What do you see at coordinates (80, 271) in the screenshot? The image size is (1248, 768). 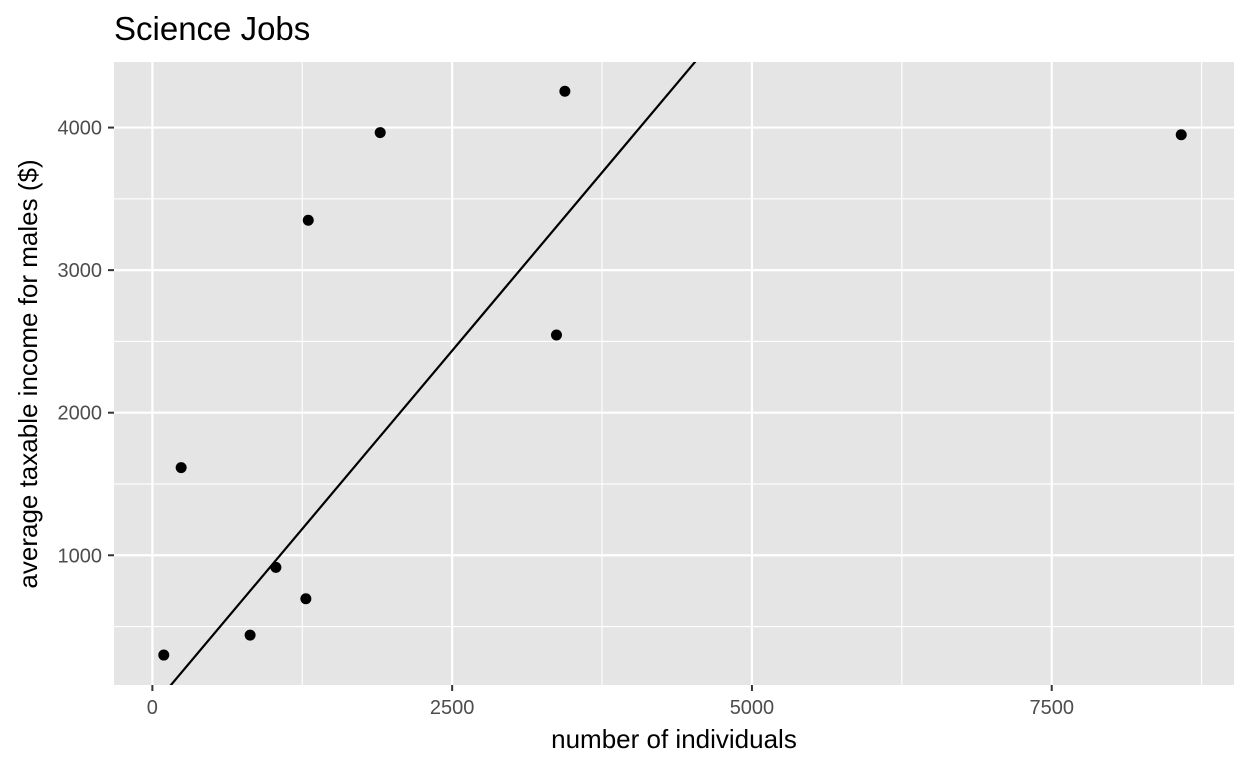 I see `y-tick-label: 3000` at bounding box center [80, 271].